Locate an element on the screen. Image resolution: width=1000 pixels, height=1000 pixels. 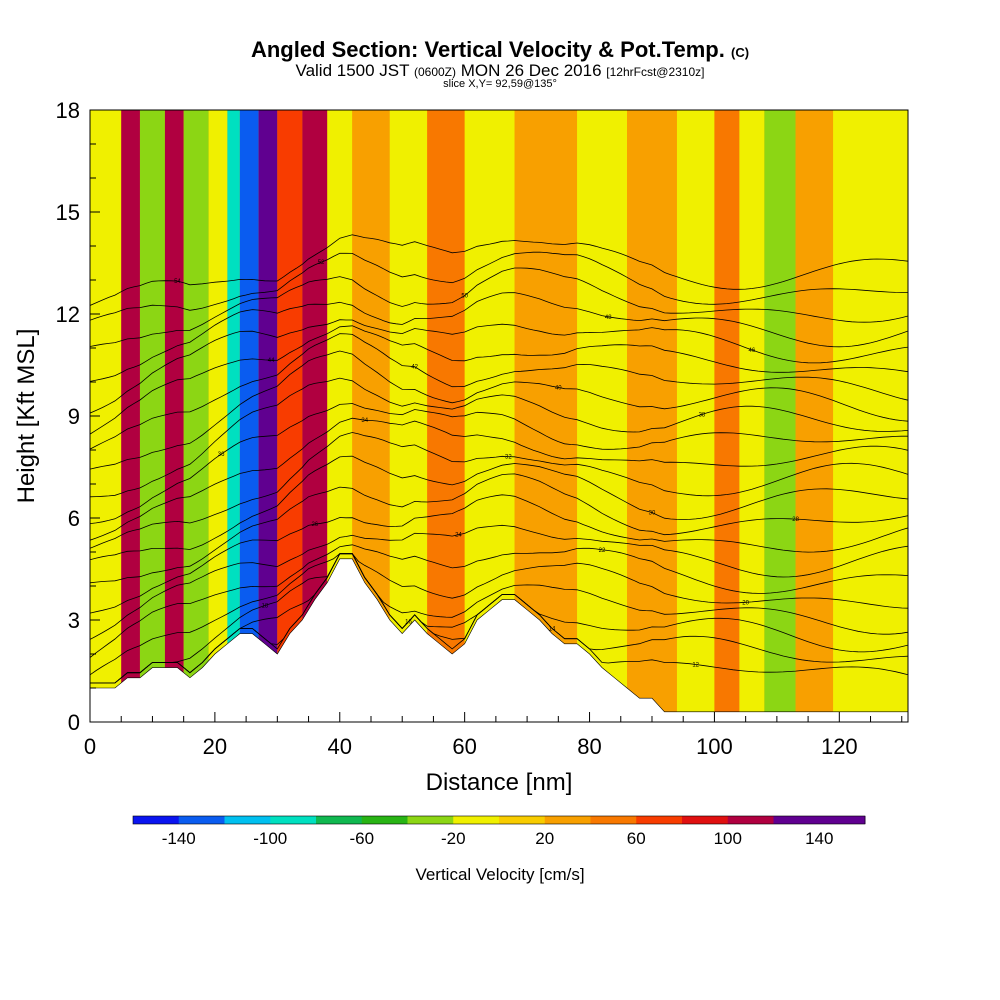
isentrope-label: 32 is located at coordinates (508, 458).